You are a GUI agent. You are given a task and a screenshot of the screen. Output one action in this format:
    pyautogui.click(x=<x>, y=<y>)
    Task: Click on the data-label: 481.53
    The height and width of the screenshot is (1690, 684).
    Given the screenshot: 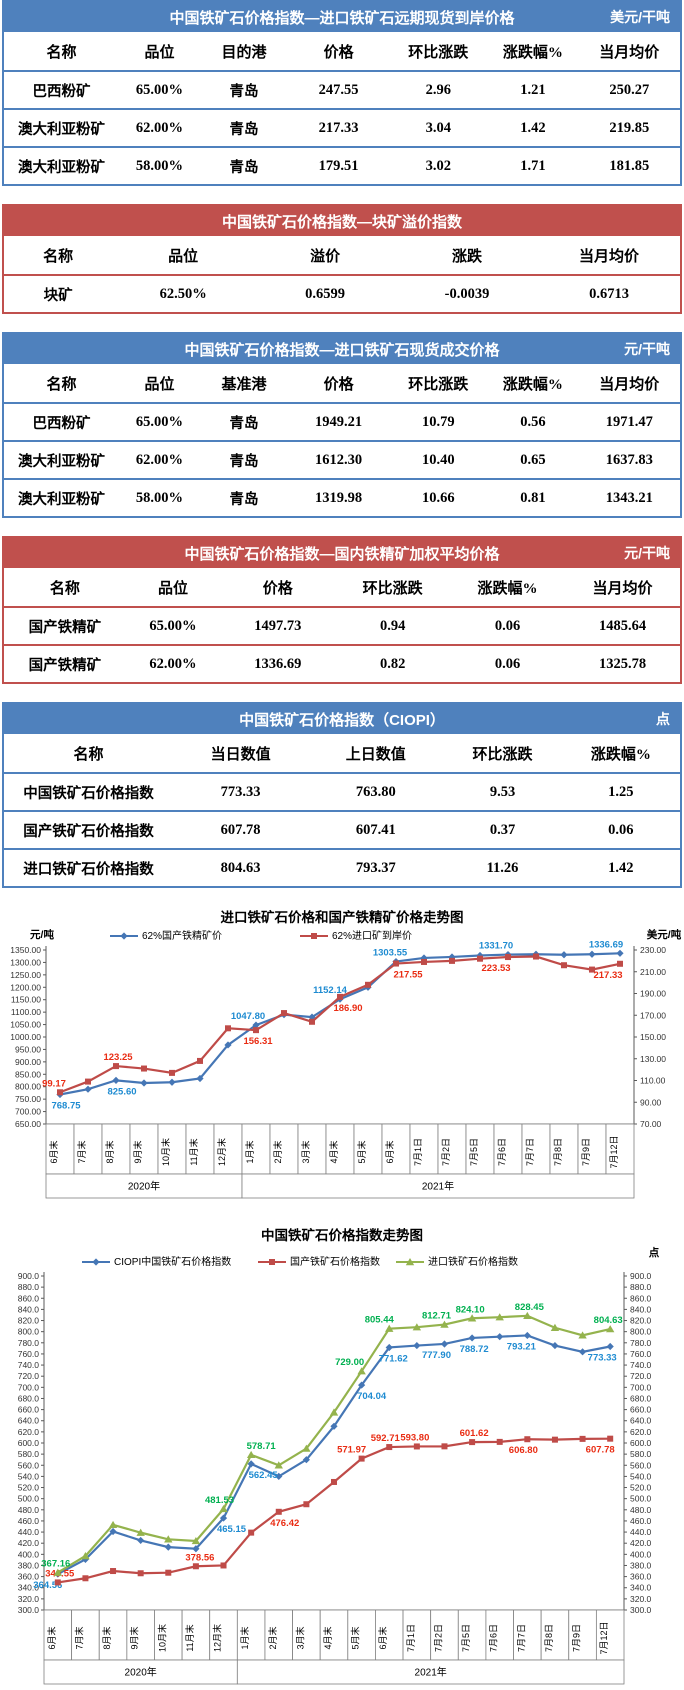 What is the action you would take?
    pyautogui.click(x=219, y=1500)
    